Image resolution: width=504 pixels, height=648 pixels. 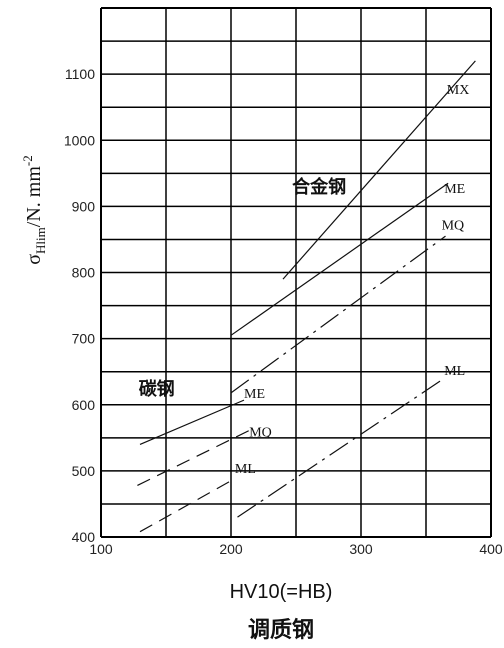 What do you see at coordinates (339, 259) in the screenshot?
I see `series-line-合金钢-ME` at bounding box center [339, 259].